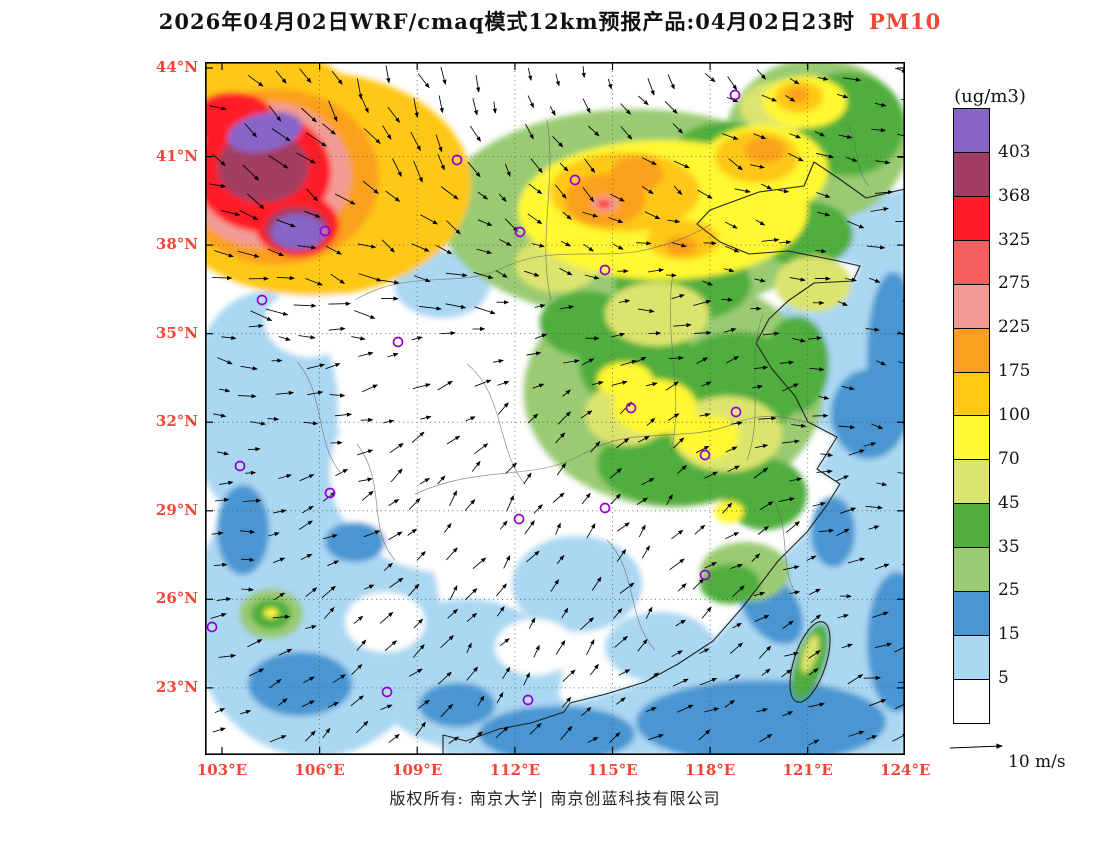  I want to click on colorbar-level-label: 403, so click(1014, 151).